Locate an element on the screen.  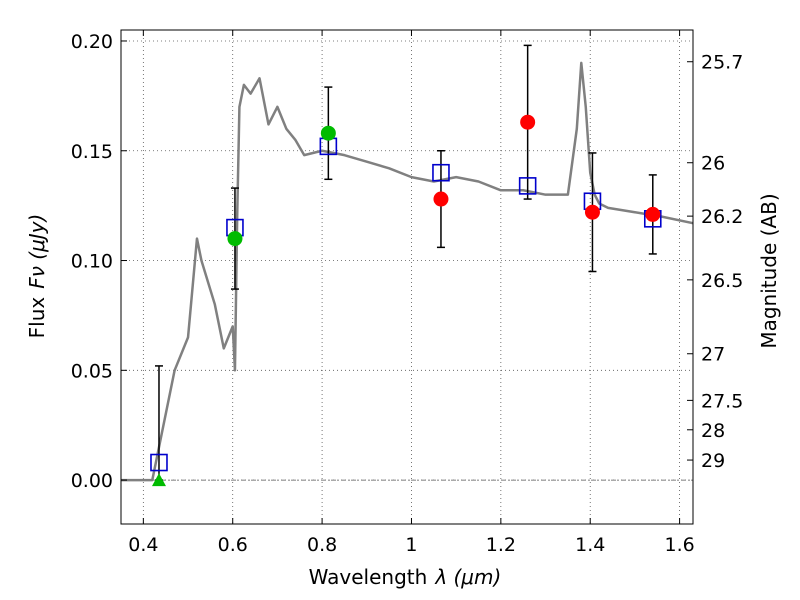
magnitude-tick-label: 25.7 is located at coordinates (722, 63).